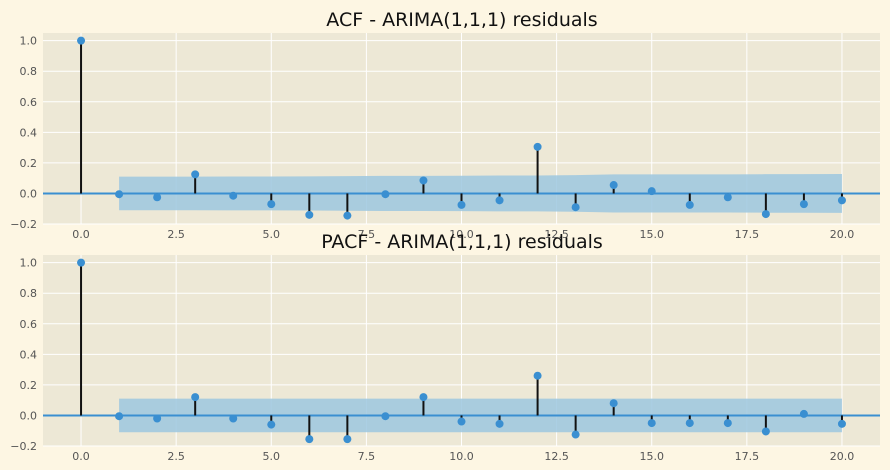 The height and width of the screenshot is (470, 890). What do you see at coordinates (651, 234) in the screenshot?
I see `acf-x-tick-label: 15.0` at bounding box center [651, 234].